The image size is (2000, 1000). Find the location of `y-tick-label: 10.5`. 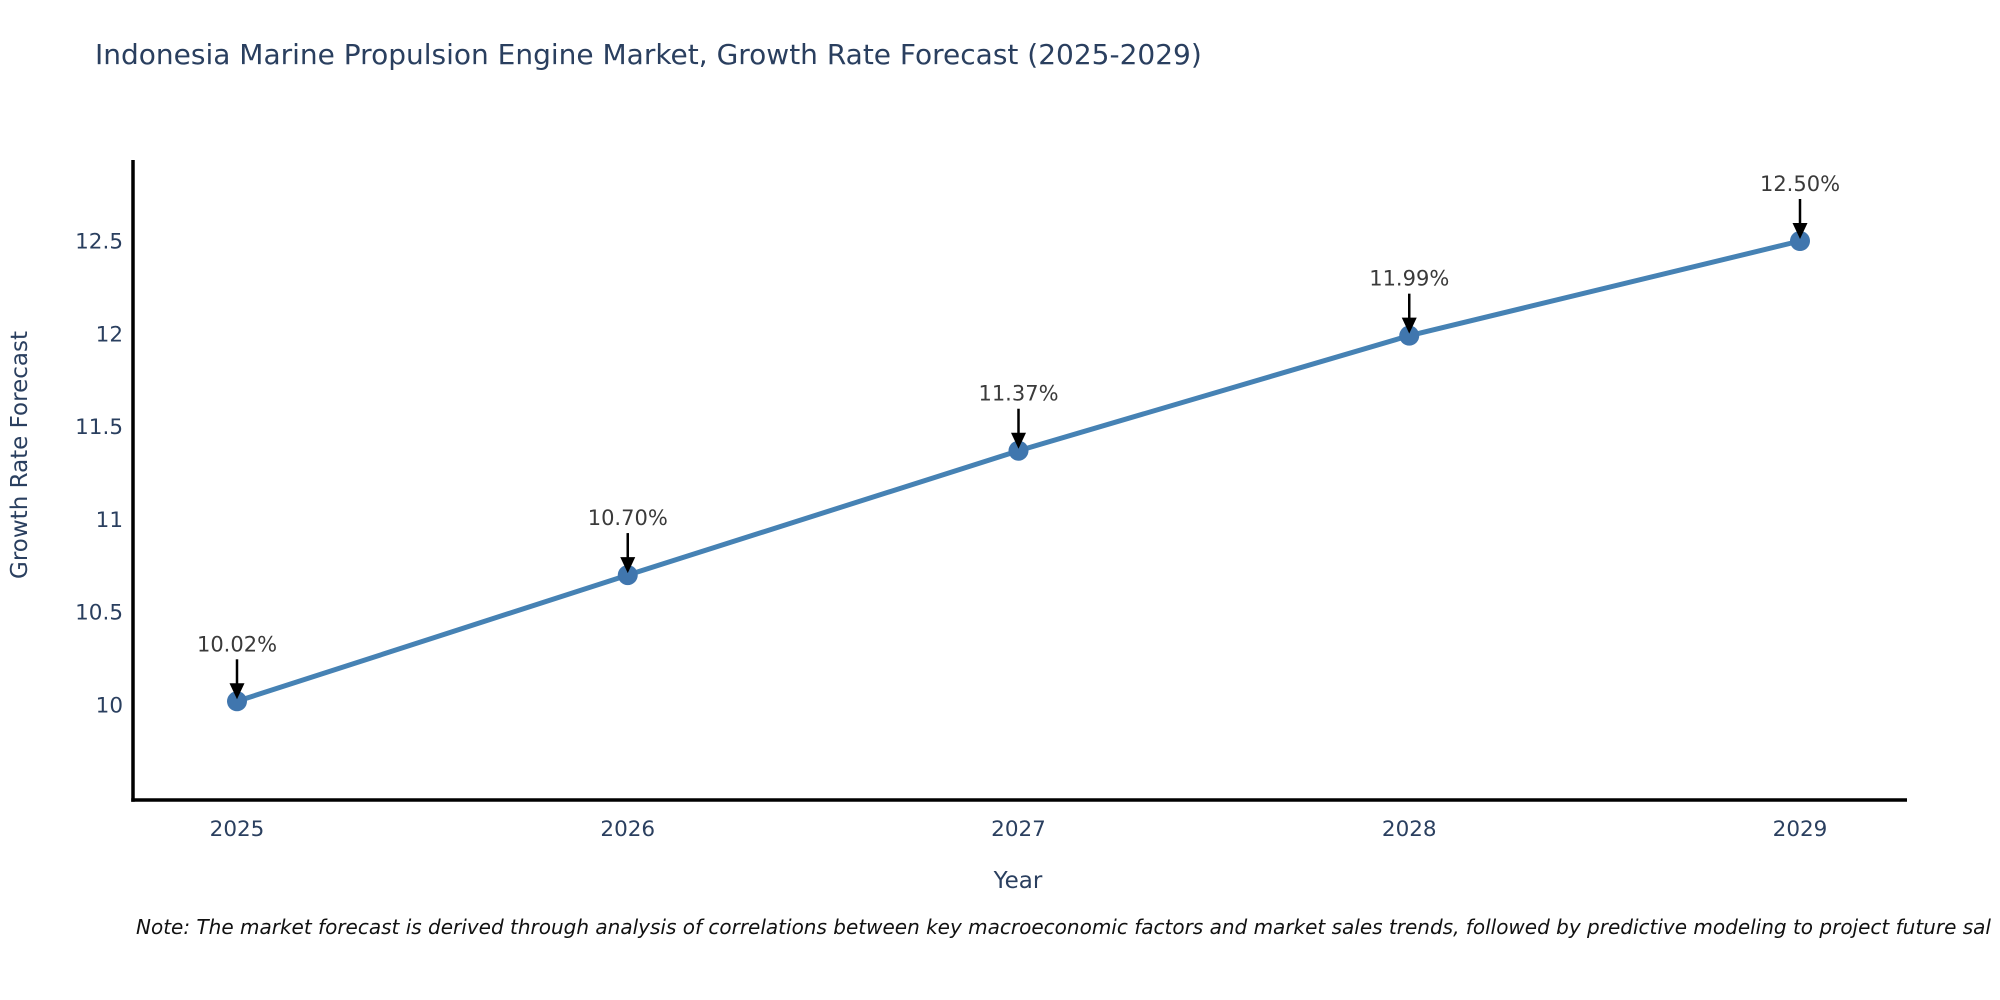

y-tick-label: 10.5 is located at coordinates (99, 613).